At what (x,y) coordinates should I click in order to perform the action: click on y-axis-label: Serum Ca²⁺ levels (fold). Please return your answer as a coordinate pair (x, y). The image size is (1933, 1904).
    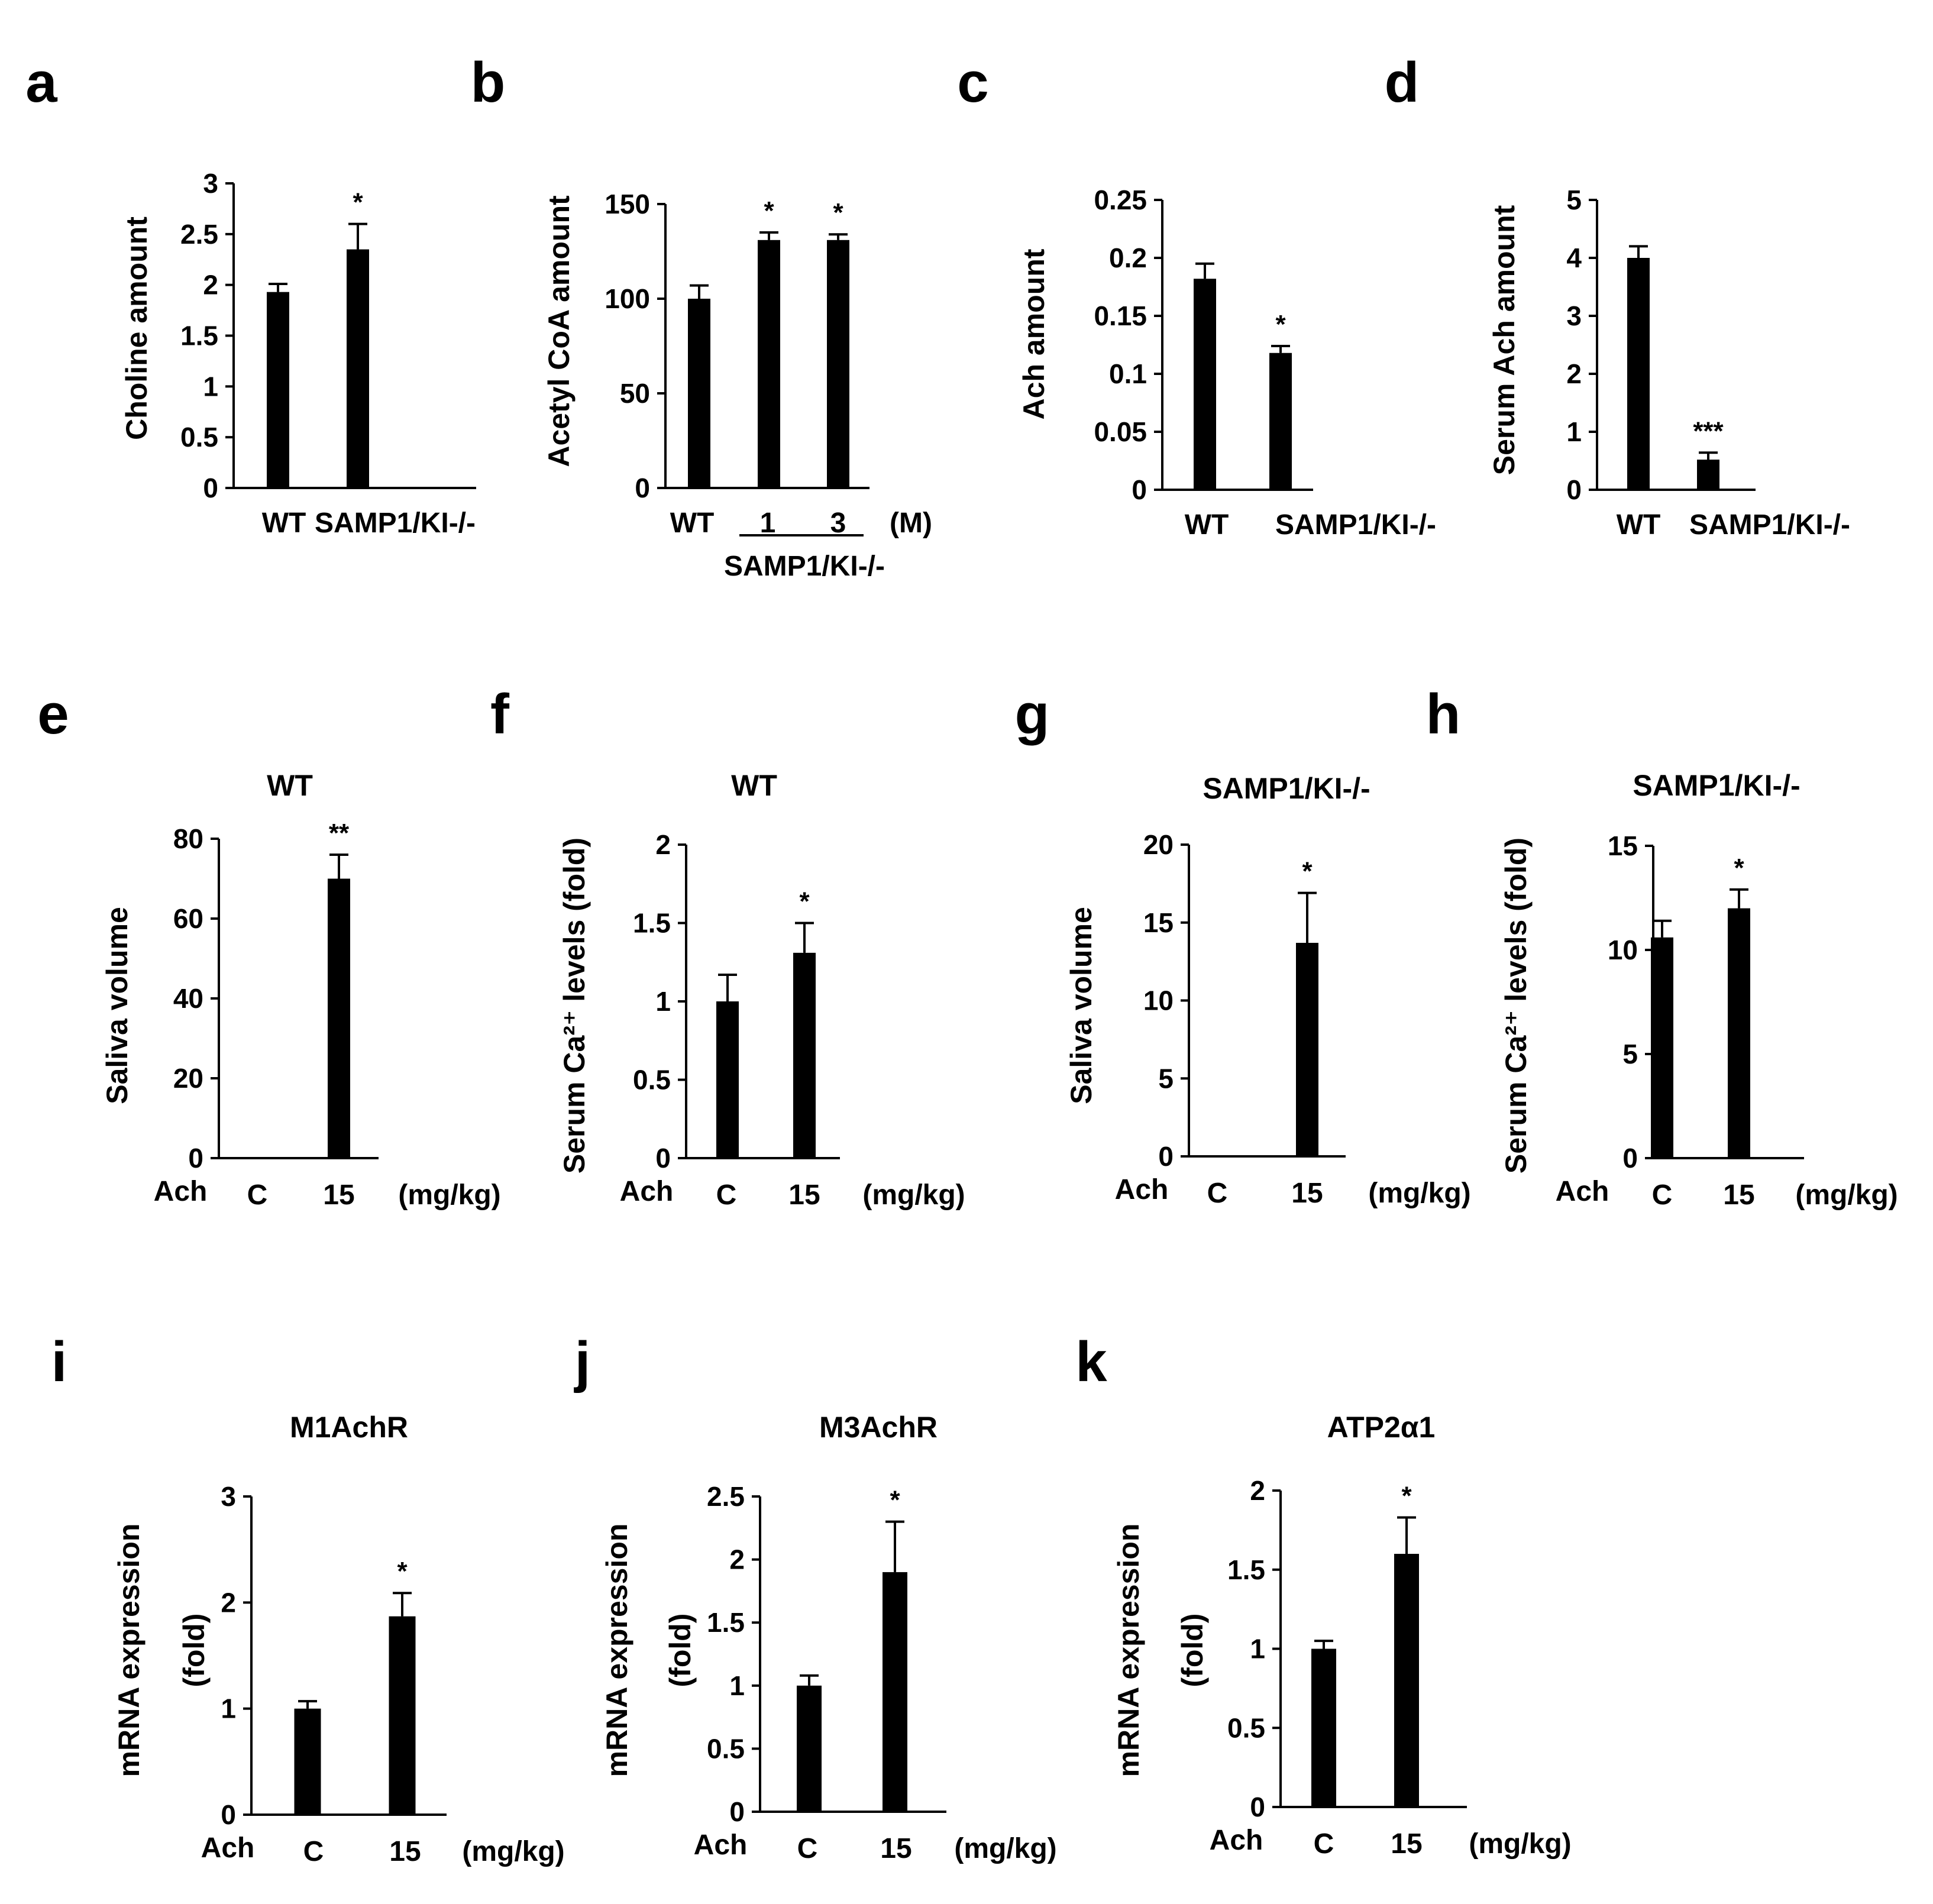
    Looking at the image, I should click on (1516, 1006).